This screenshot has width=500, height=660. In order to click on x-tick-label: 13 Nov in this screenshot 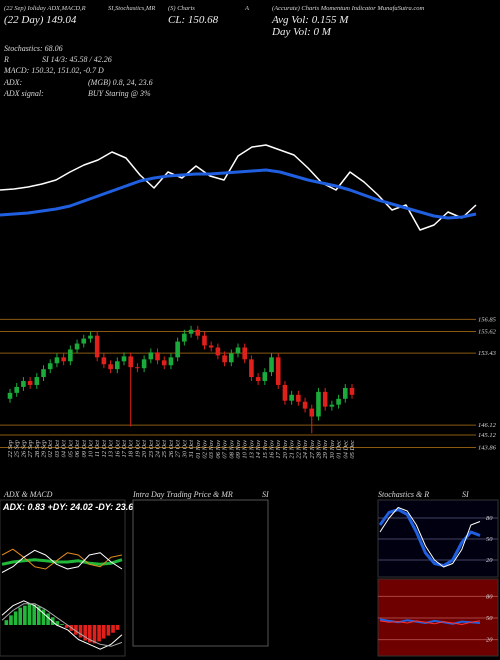, I will do `click(251, 449)`.